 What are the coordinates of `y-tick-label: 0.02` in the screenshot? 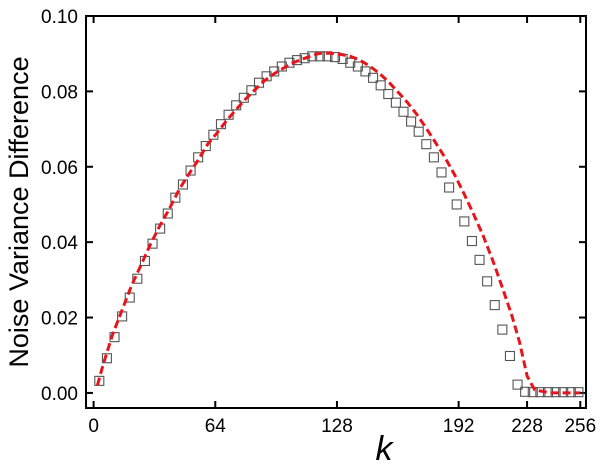 It's located at (59, 319).